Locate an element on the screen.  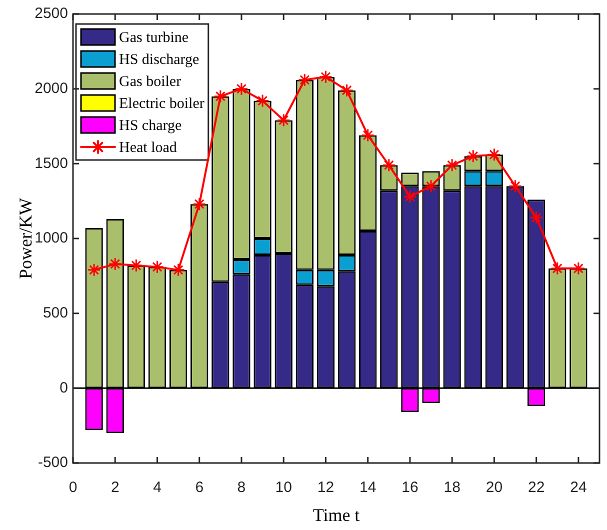
x-axis-title: Time t is located at coordinates (336, 514).